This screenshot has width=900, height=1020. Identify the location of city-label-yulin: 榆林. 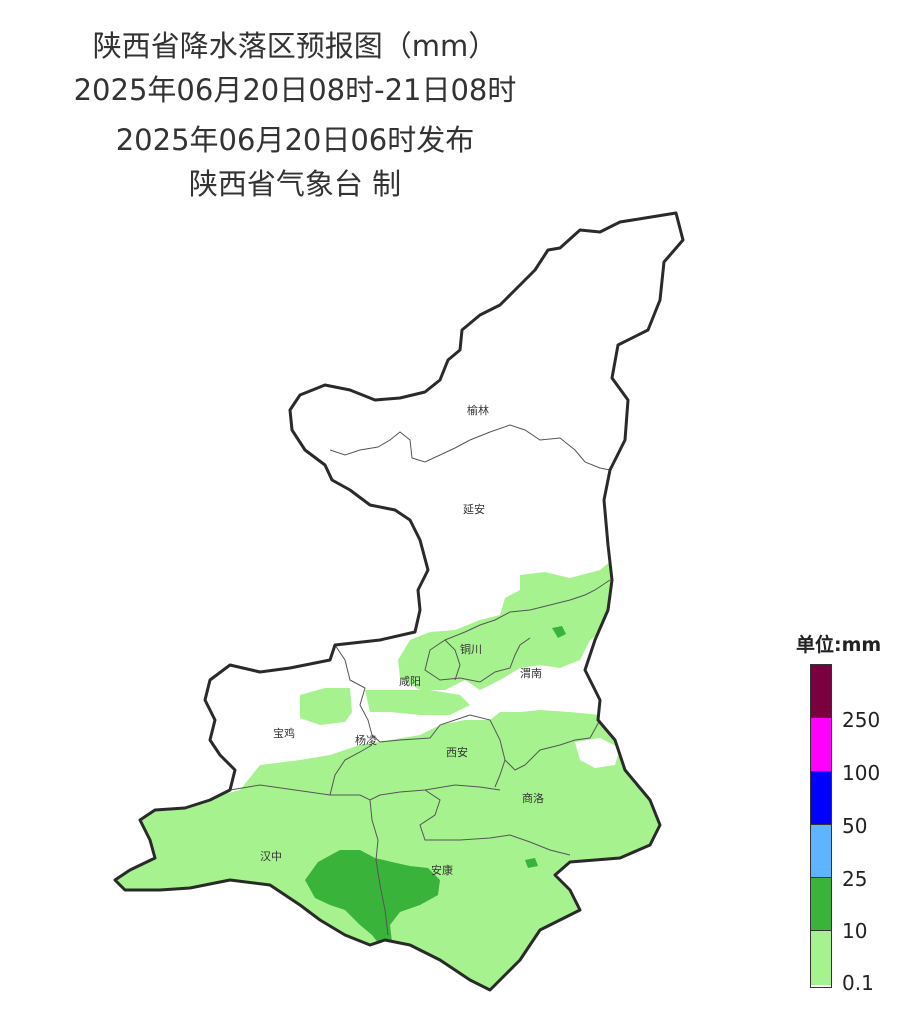
(478, 410).